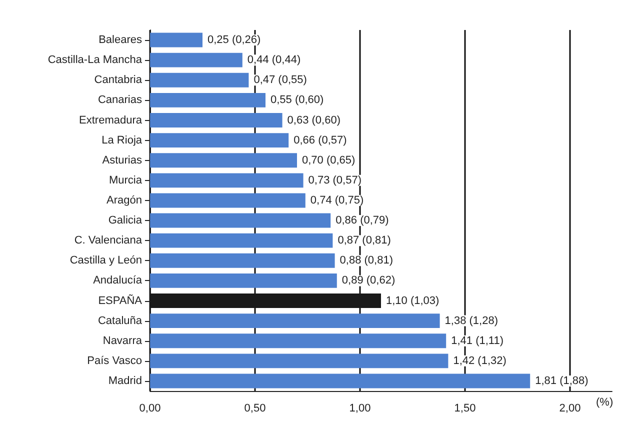 Image resolution: width=620 pixels, height=433 pixels. Describe the element at coordinates (125, 180) in the screenshot. I see `y-tick-label: Murcia` at that location.